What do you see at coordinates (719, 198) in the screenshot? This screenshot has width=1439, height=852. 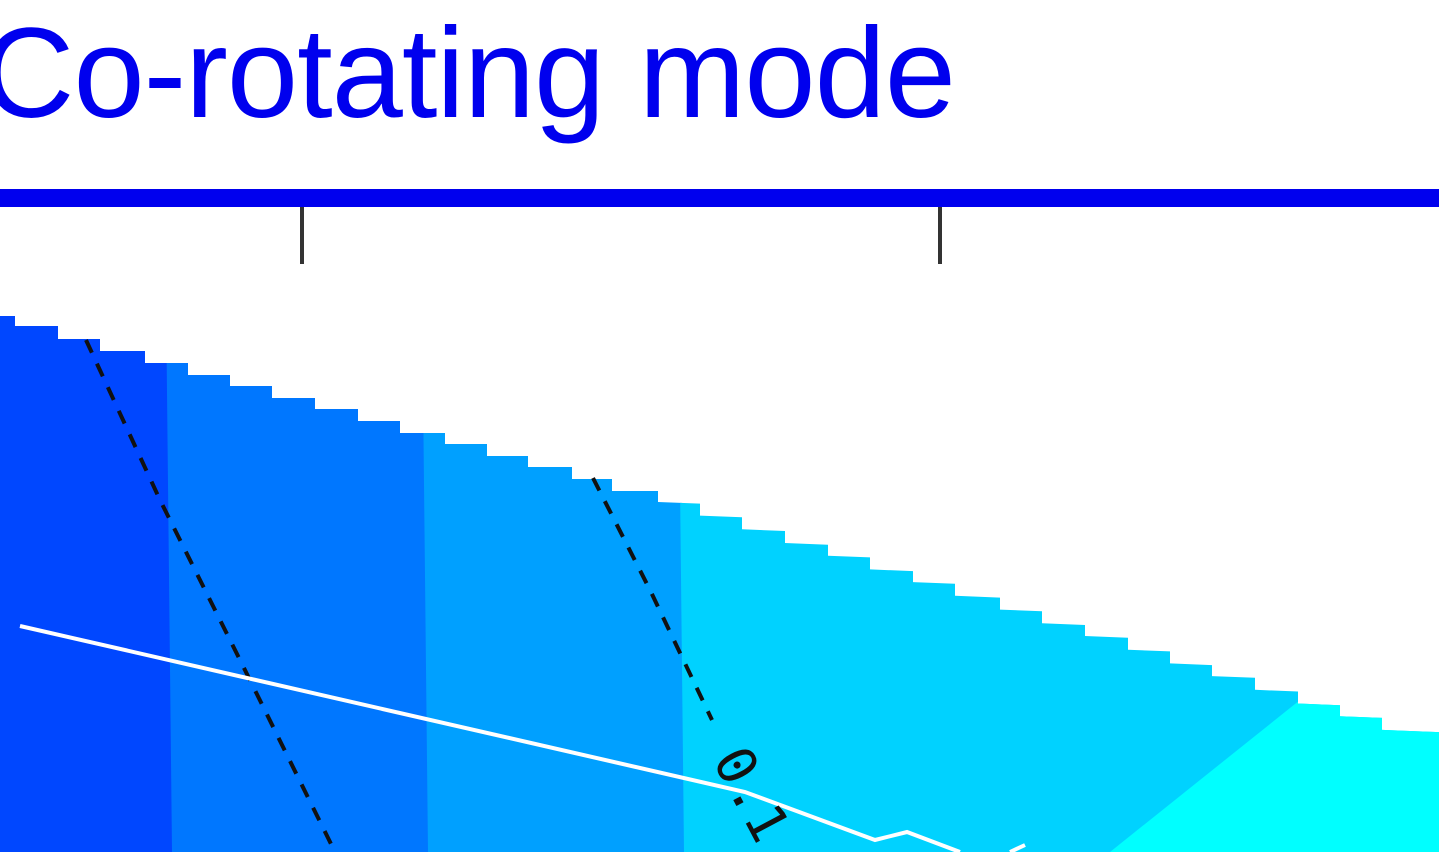 I see `title-underline` at bounding box center [719, 198].